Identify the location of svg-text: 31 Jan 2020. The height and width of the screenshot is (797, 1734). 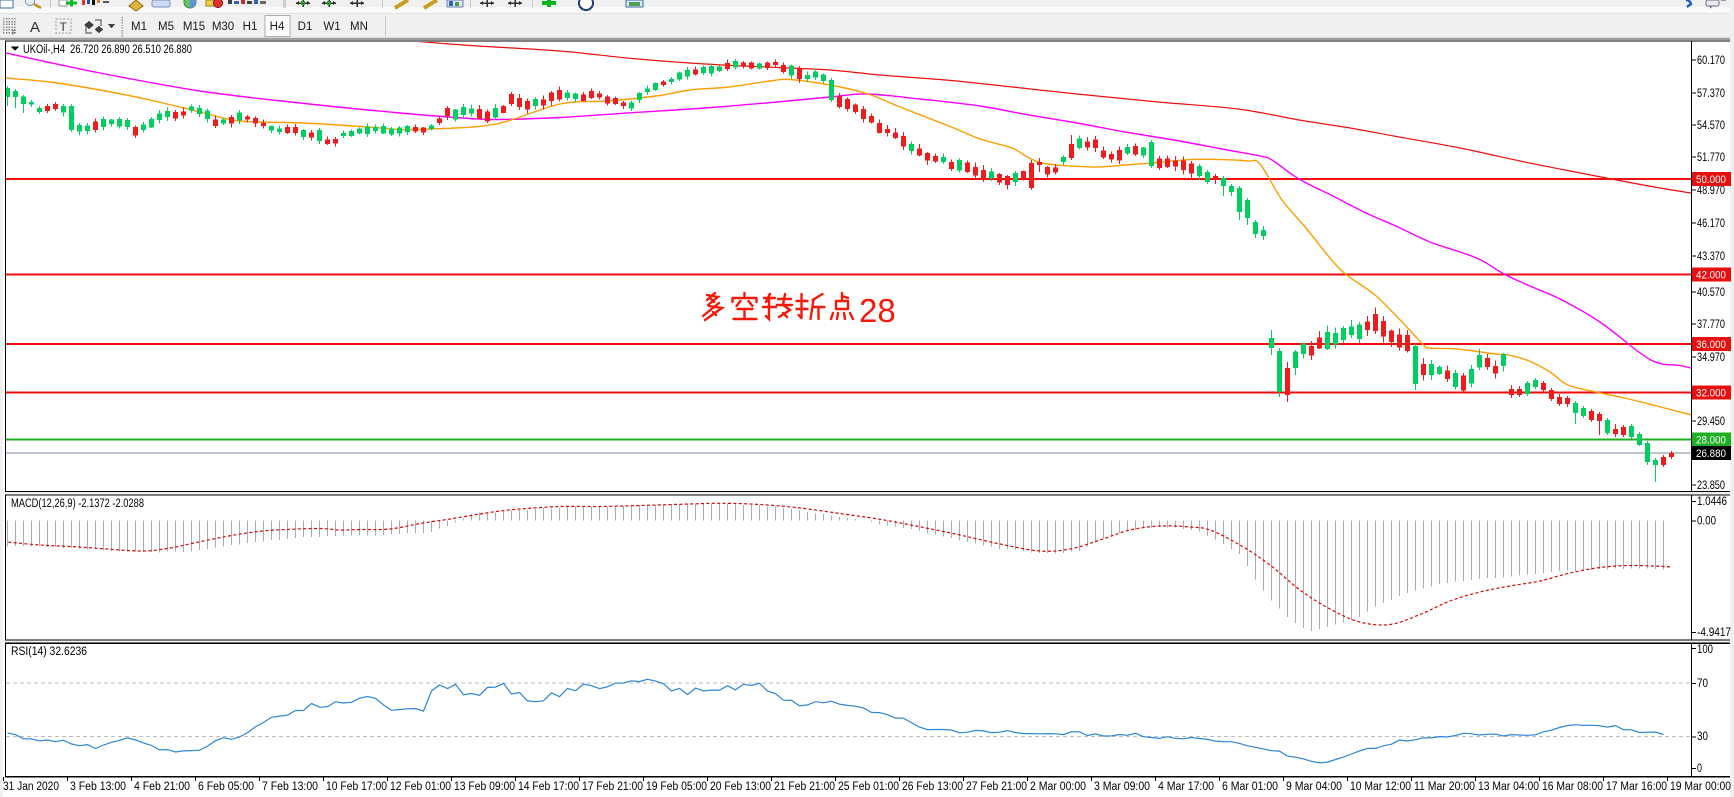
(31, 787).